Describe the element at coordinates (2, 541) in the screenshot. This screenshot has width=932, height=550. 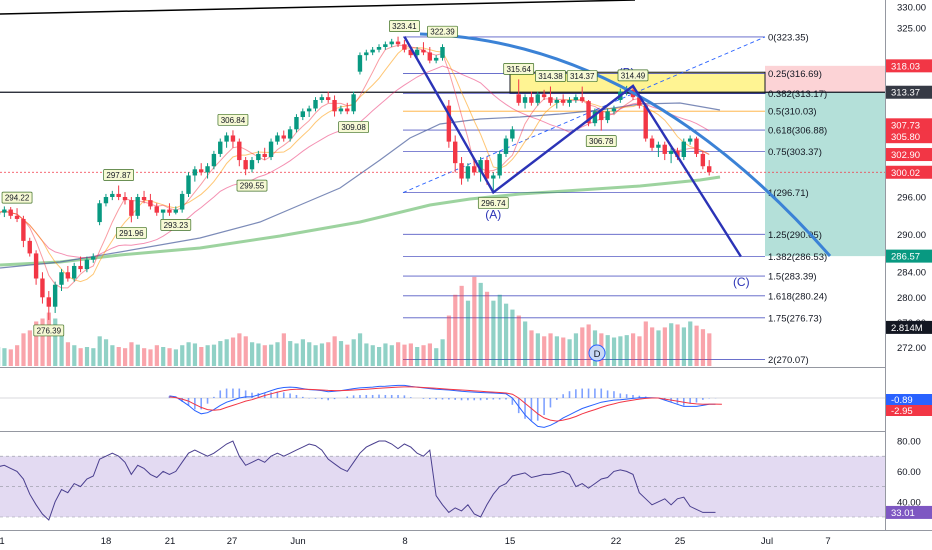
I see `time-axis-tick: 1` at that location.